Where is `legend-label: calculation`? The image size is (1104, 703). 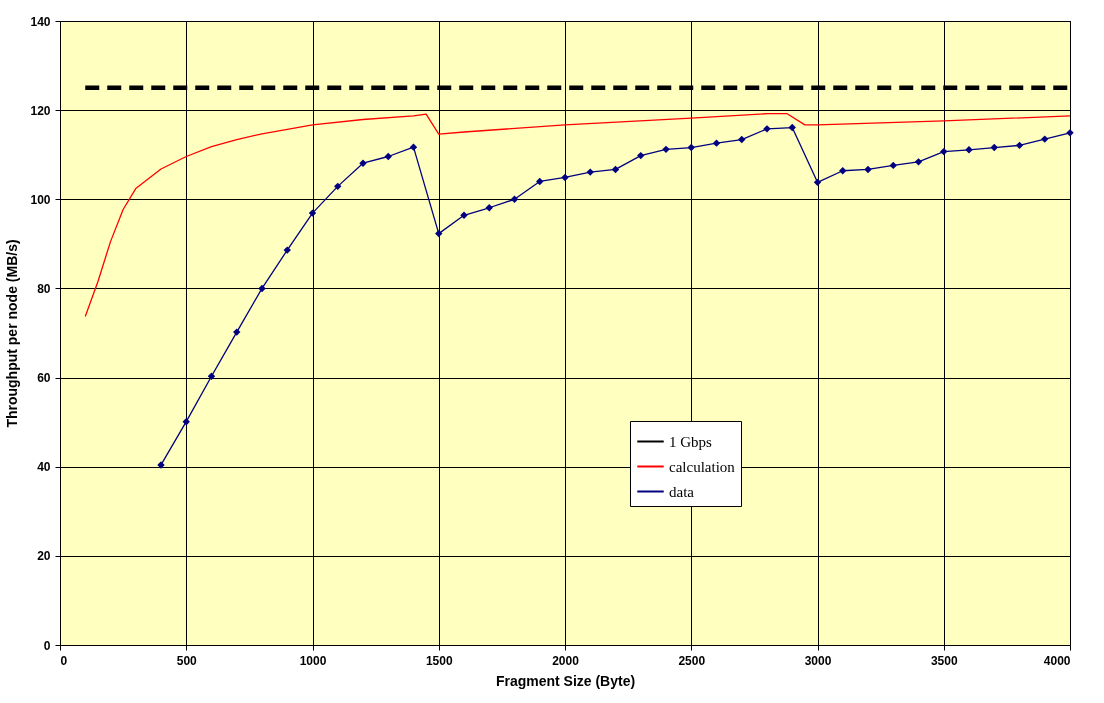 legend-label: calculation is located at coordinates (702, 466).